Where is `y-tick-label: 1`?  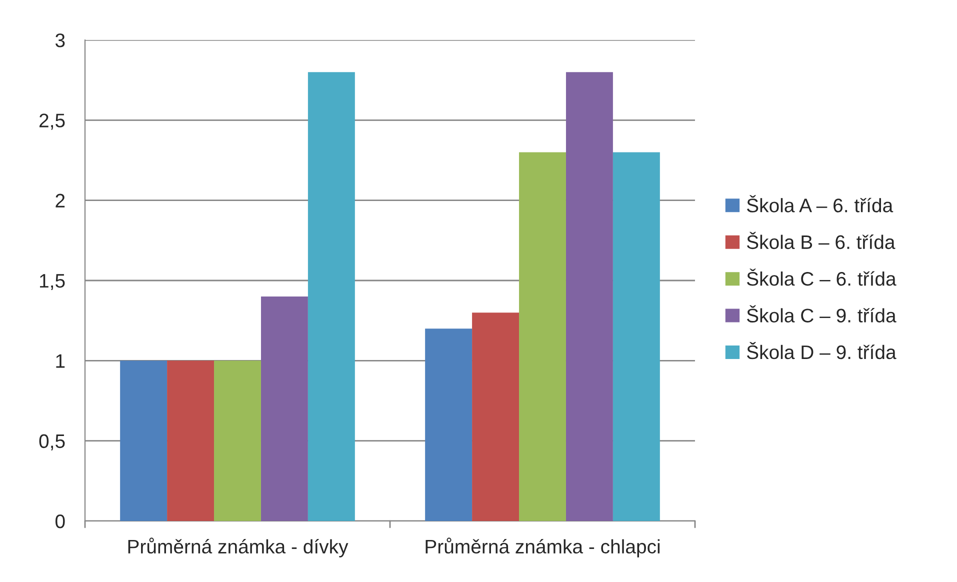
y-tick-label: 1 is located at coordinates (60, 361).